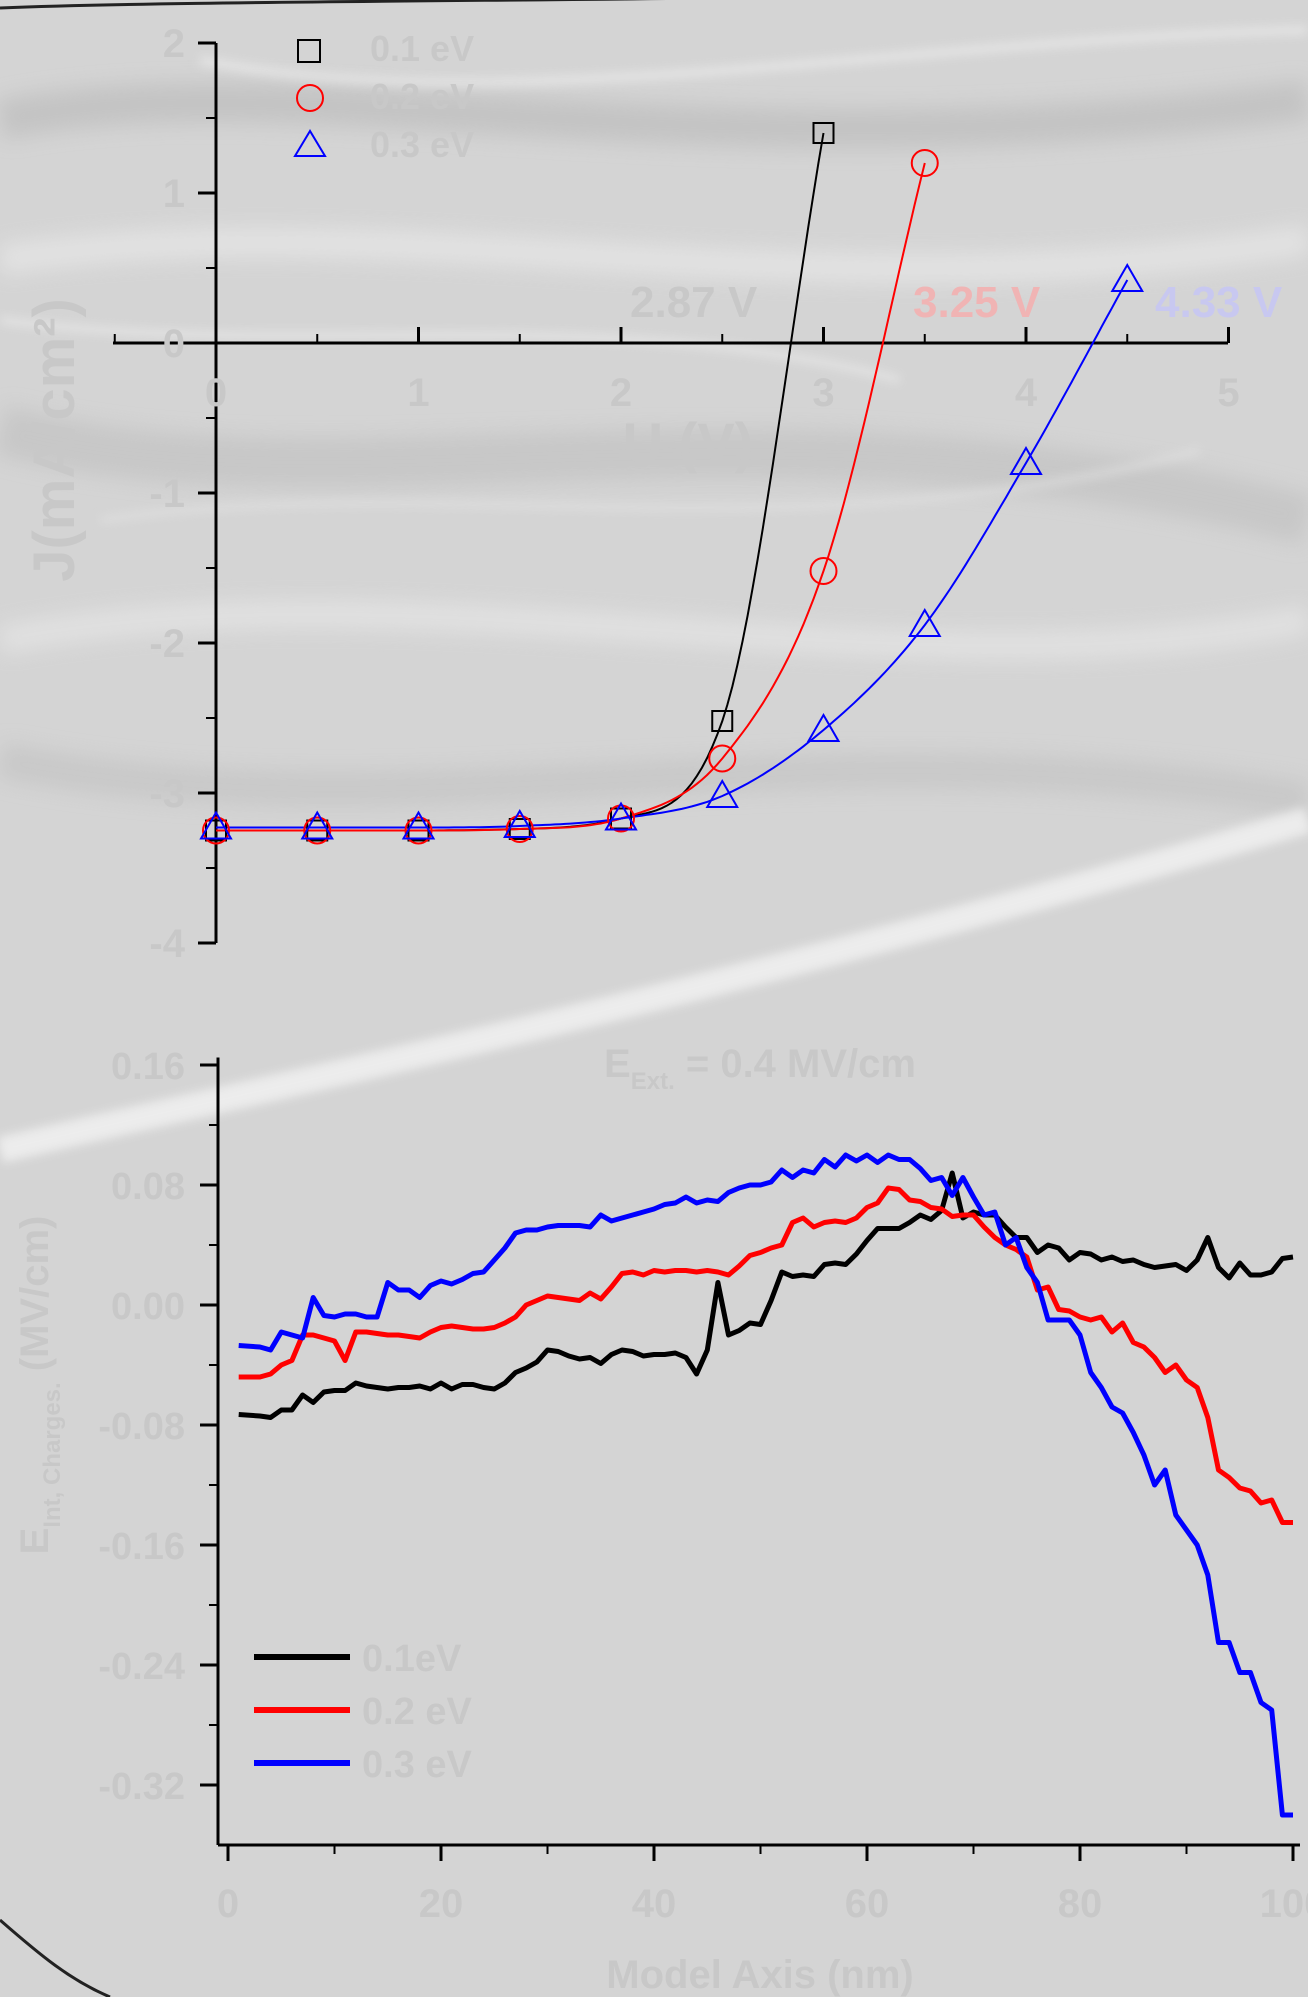  What do you see at coordinates (174, 344) in the screenshot?
I see `y-tick-label: 0` at bounding box center [174, 344].